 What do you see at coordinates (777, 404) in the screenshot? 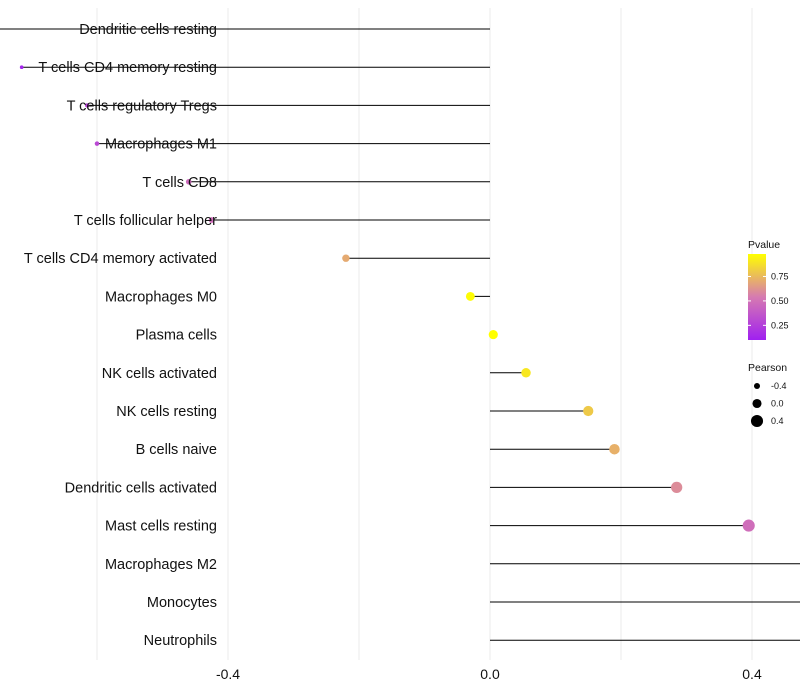
I see `pearson-key-label: 0.0` at bounding box center [777, 404].